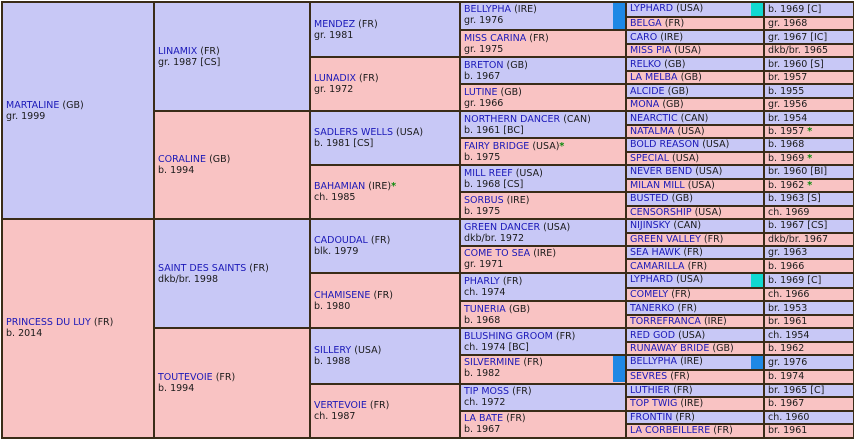 This screenshot has height=439, width=854. Describe the element at coordinates (178, 51) in the screenshot. I see `horse-name-link: LINAMIX` at that location.